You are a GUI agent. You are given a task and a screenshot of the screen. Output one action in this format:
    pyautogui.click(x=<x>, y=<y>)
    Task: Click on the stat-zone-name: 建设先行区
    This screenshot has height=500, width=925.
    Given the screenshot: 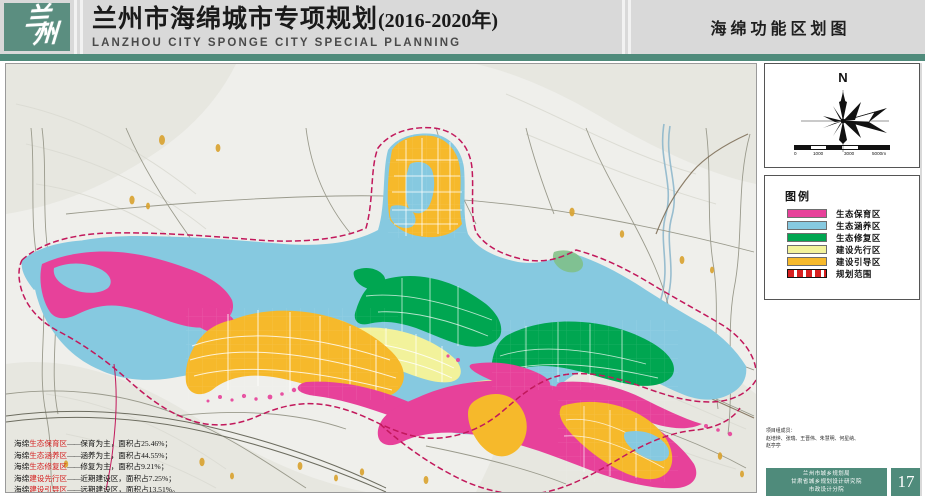 What is the action you would take?
    pyautogui.click(x=48, y=478)
    